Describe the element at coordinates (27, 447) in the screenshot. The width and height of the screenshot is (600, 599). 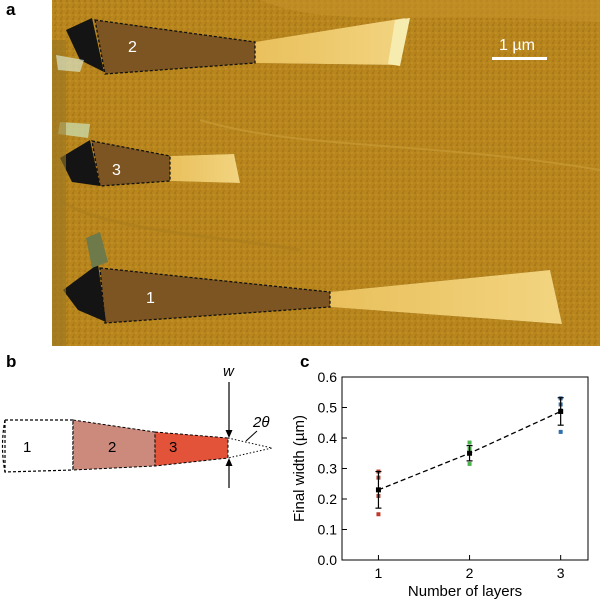
I see `segment-label-1: 1` at that location.